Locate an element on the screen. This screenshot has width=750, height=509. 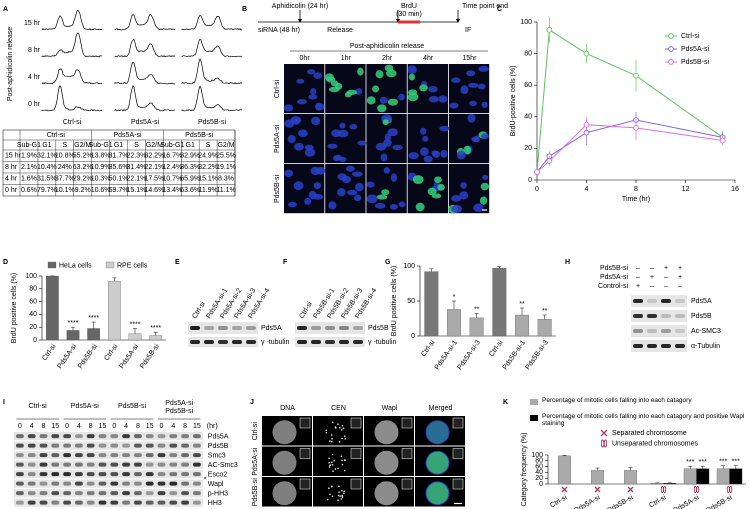
y-tick-label: 20 is located at coordinates (33, 327).